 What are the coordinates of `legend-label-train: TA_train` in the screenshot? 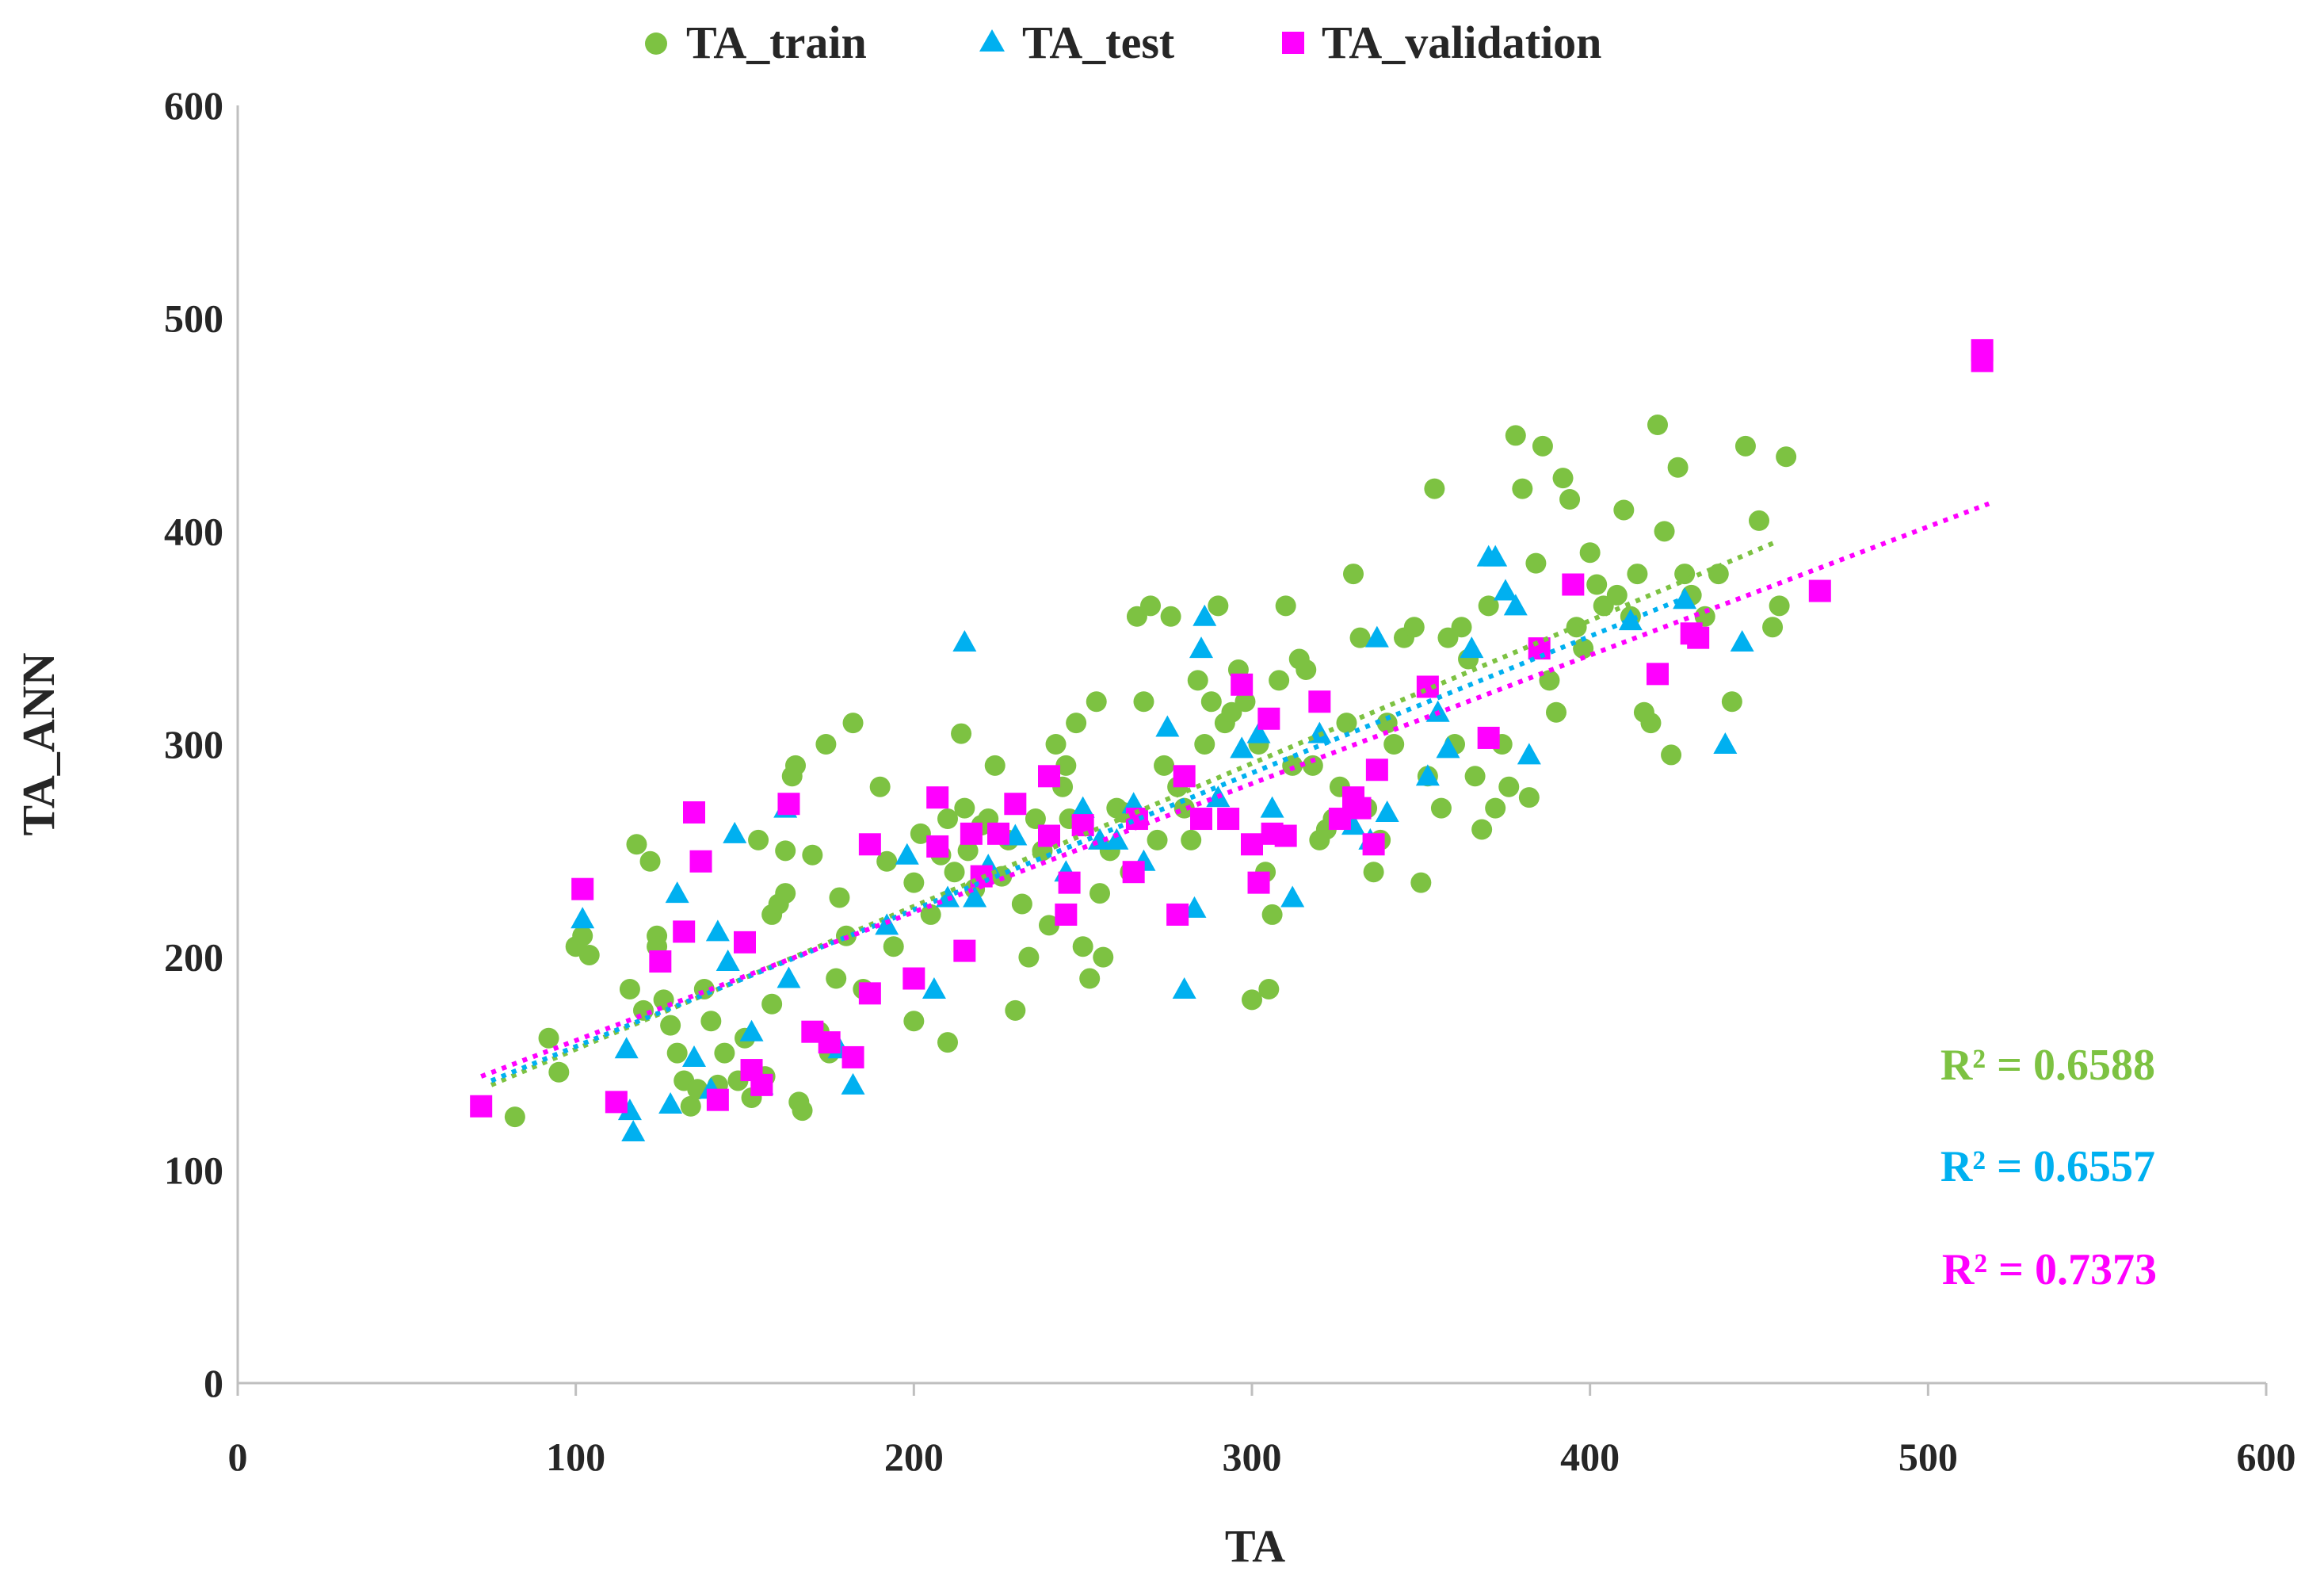 It's located at (776, 42).